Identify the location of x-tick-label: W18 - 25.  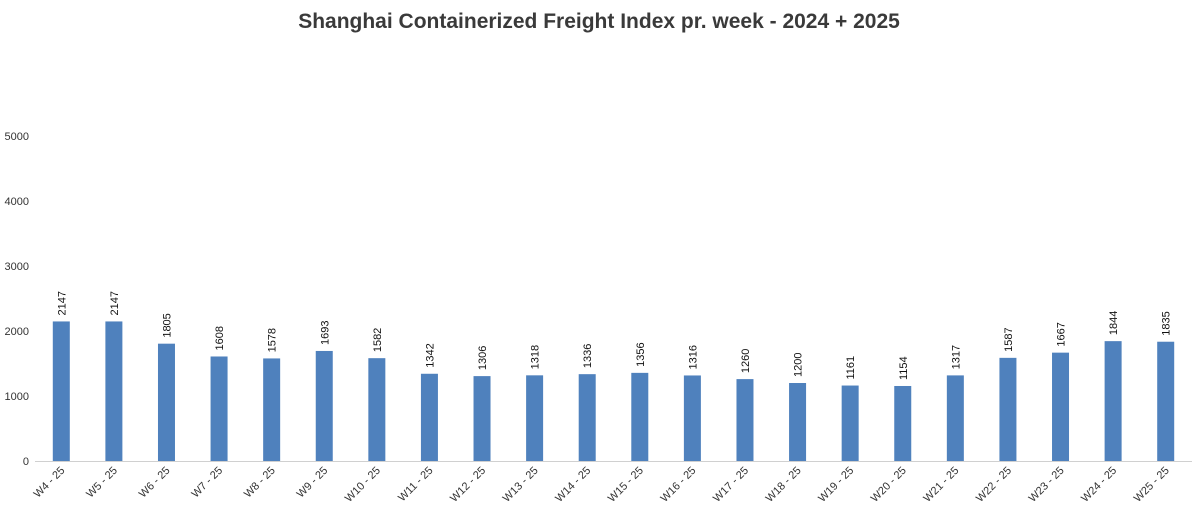
(784, 485).